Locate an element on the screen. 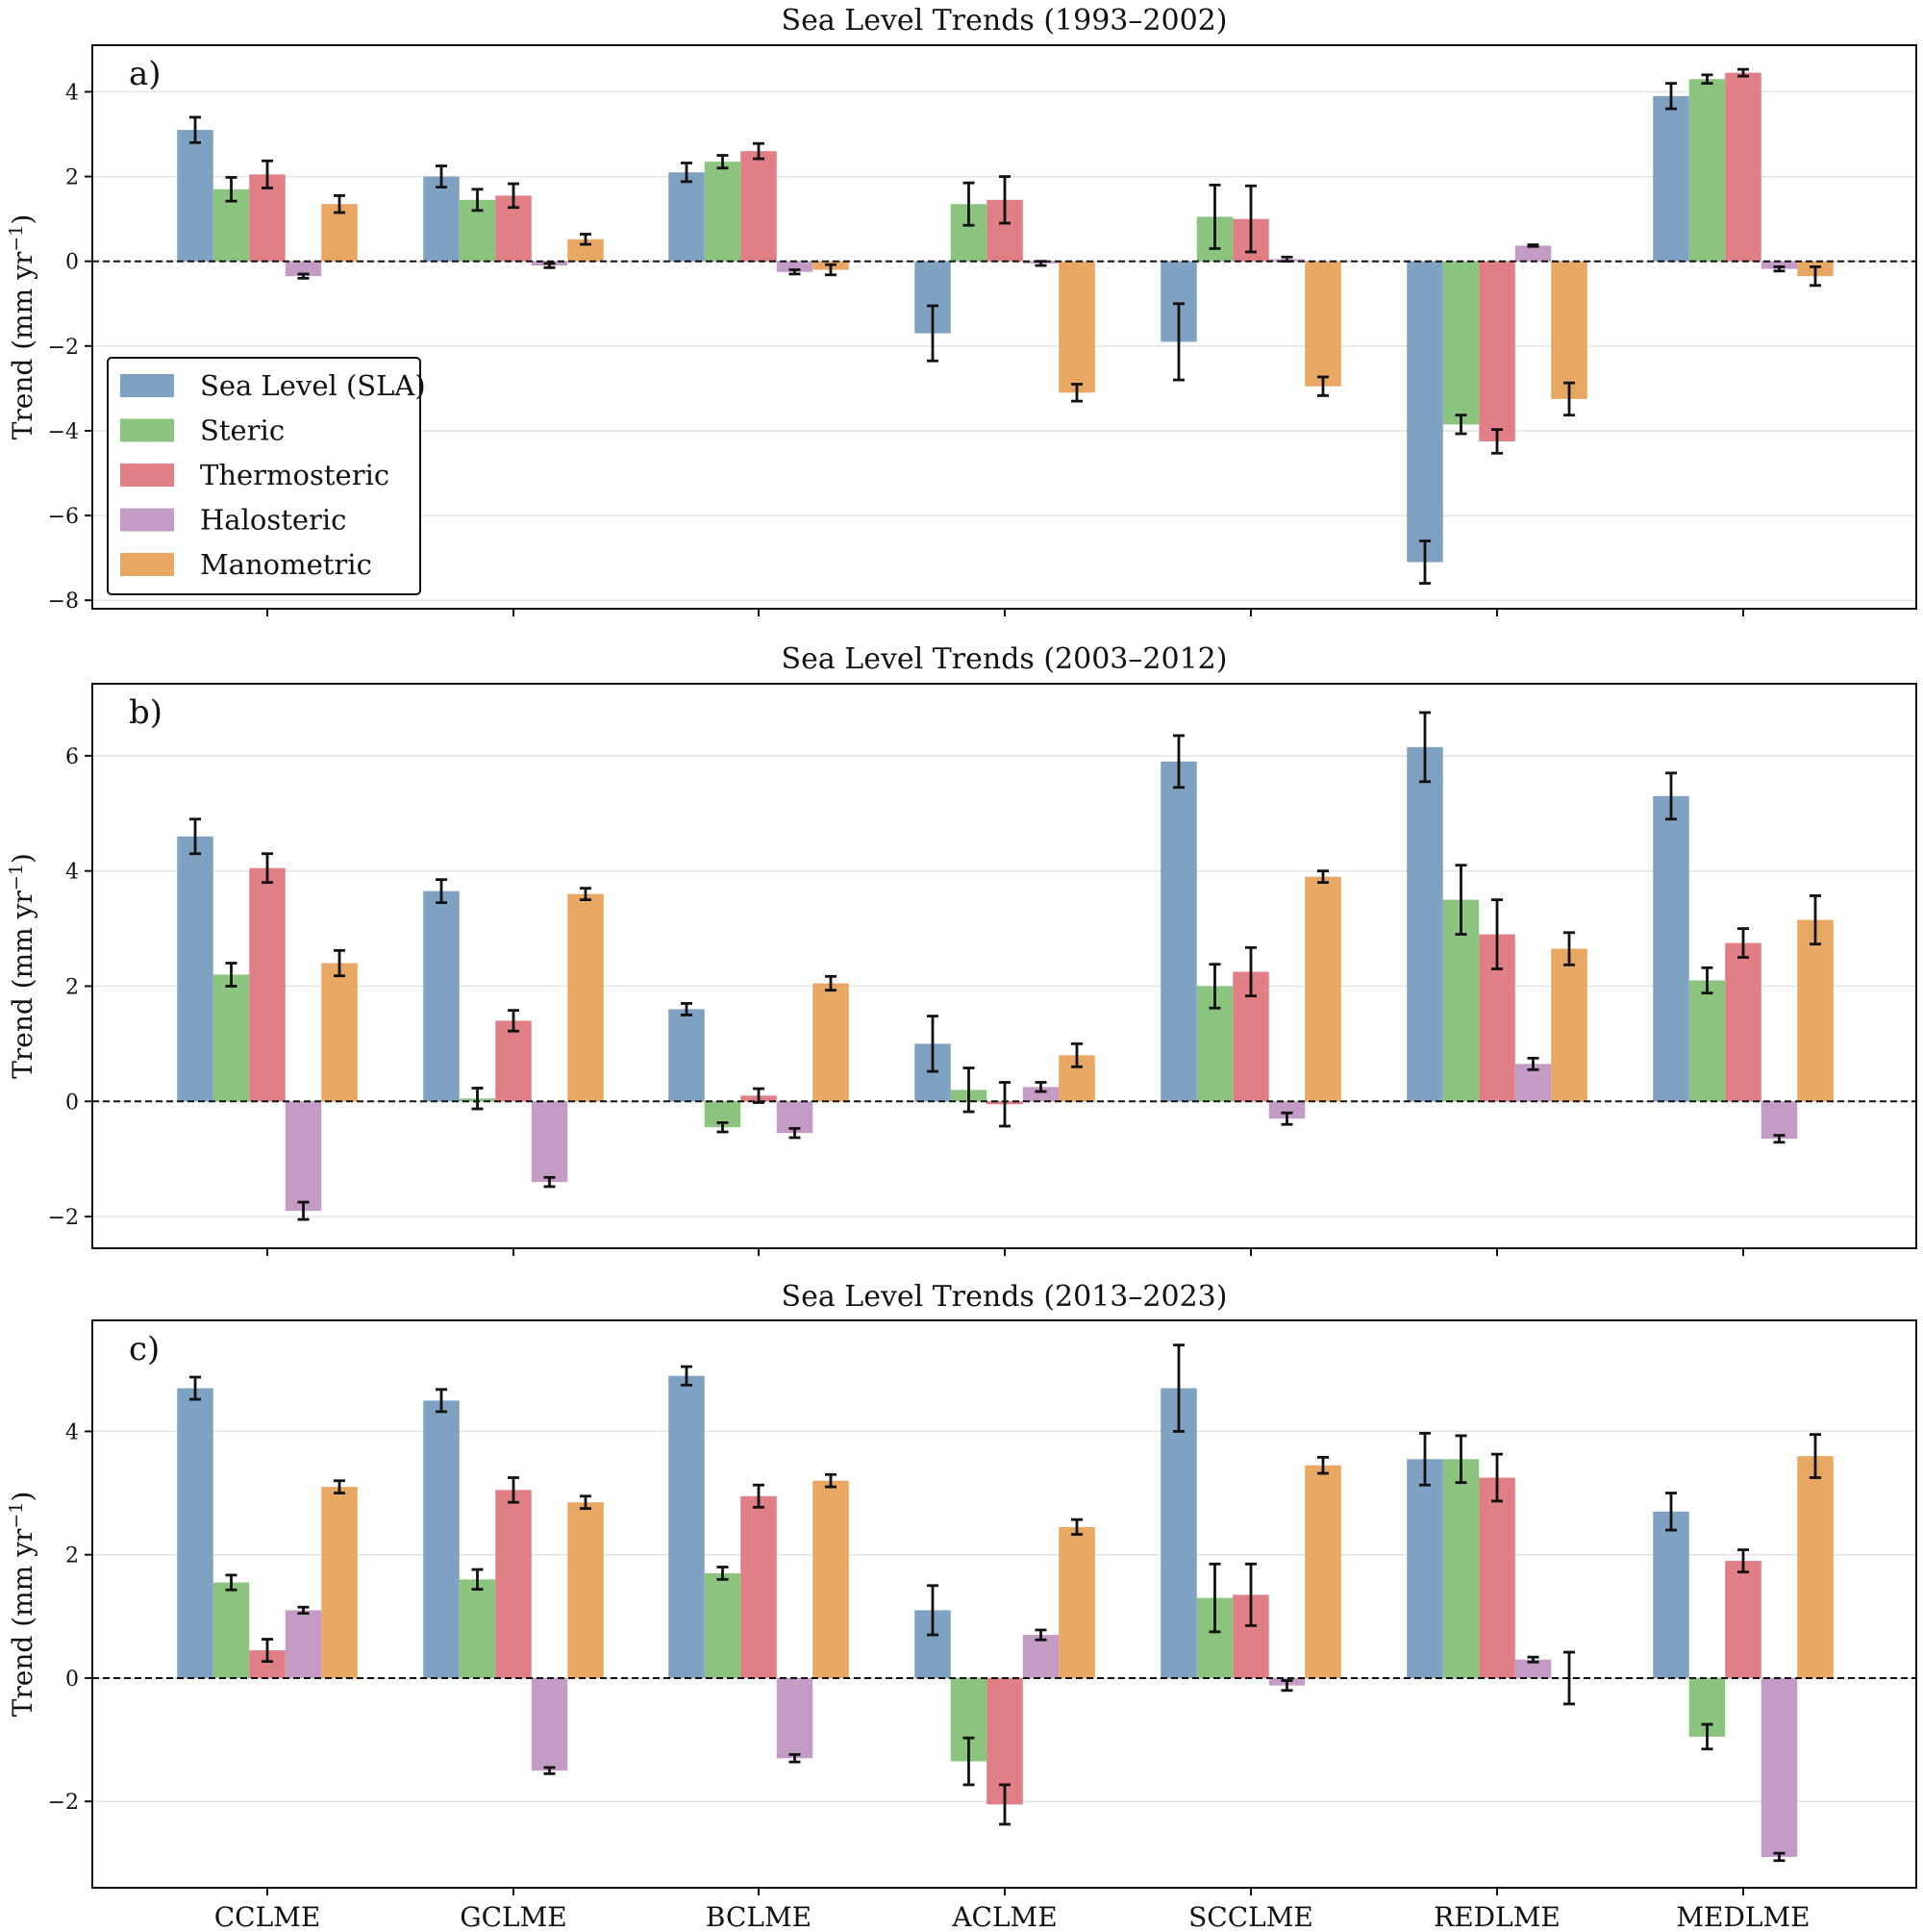  panel-label: a) is located at coordinates (145, 74).